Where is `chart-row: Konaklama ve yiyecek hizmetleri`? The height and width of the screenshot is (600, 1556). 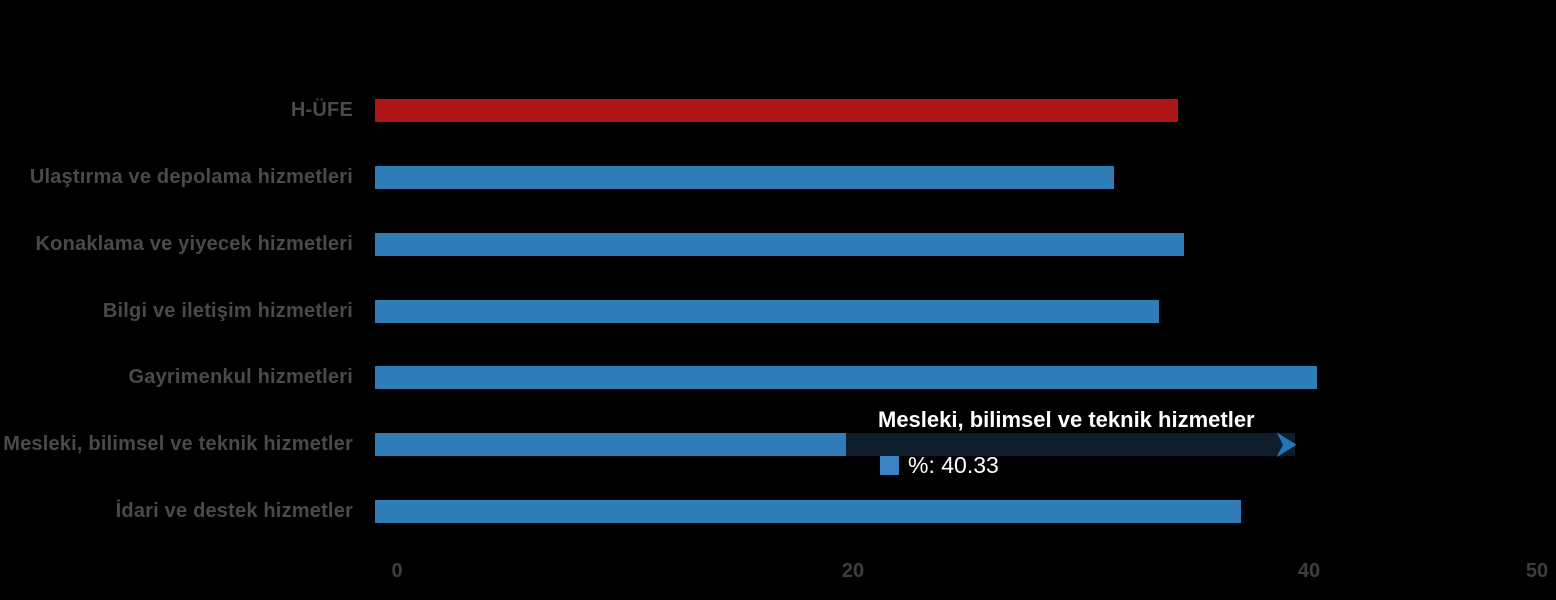
chart-row: Konaklama ve yiyecek hizmetleri is located at coordinates (778, 244).